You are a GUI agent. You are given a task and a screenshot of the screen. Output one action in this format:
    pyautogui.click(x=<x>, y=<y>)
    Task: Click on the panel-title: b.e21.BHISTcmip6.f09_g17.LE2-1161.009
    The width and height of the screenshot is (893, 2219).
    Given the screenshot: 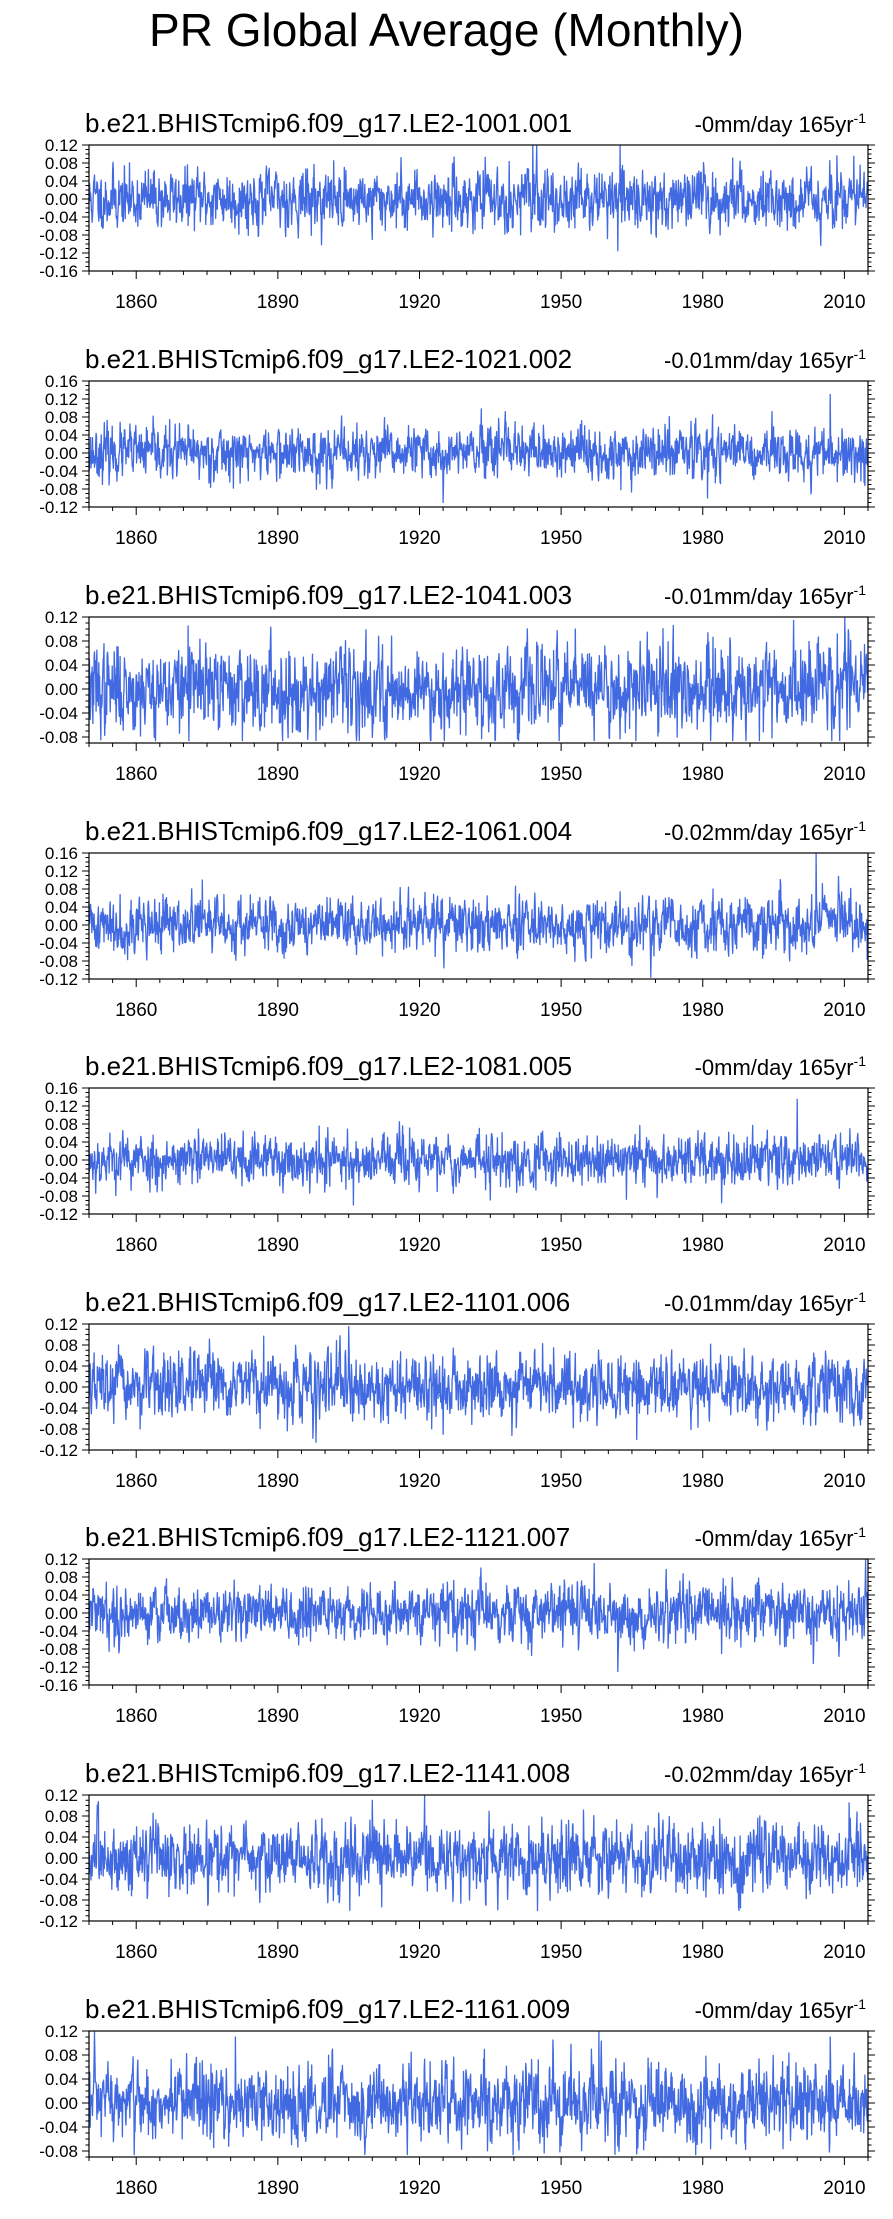 What is the action you would take?
    pyautogui.click(x=327, y=2009)
    